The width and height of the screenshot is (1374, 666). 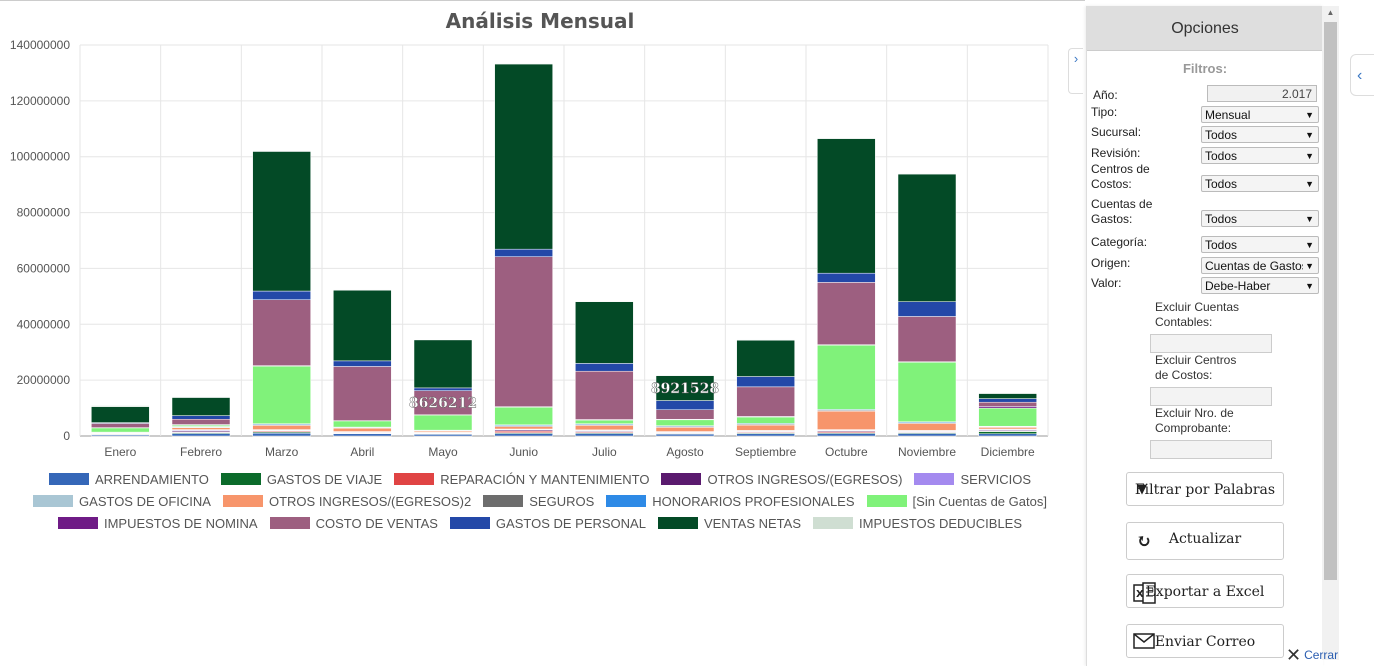 I want to click on filter-words-button: ▼ Filtrar por Palabras, so click(x=1205, y=489).